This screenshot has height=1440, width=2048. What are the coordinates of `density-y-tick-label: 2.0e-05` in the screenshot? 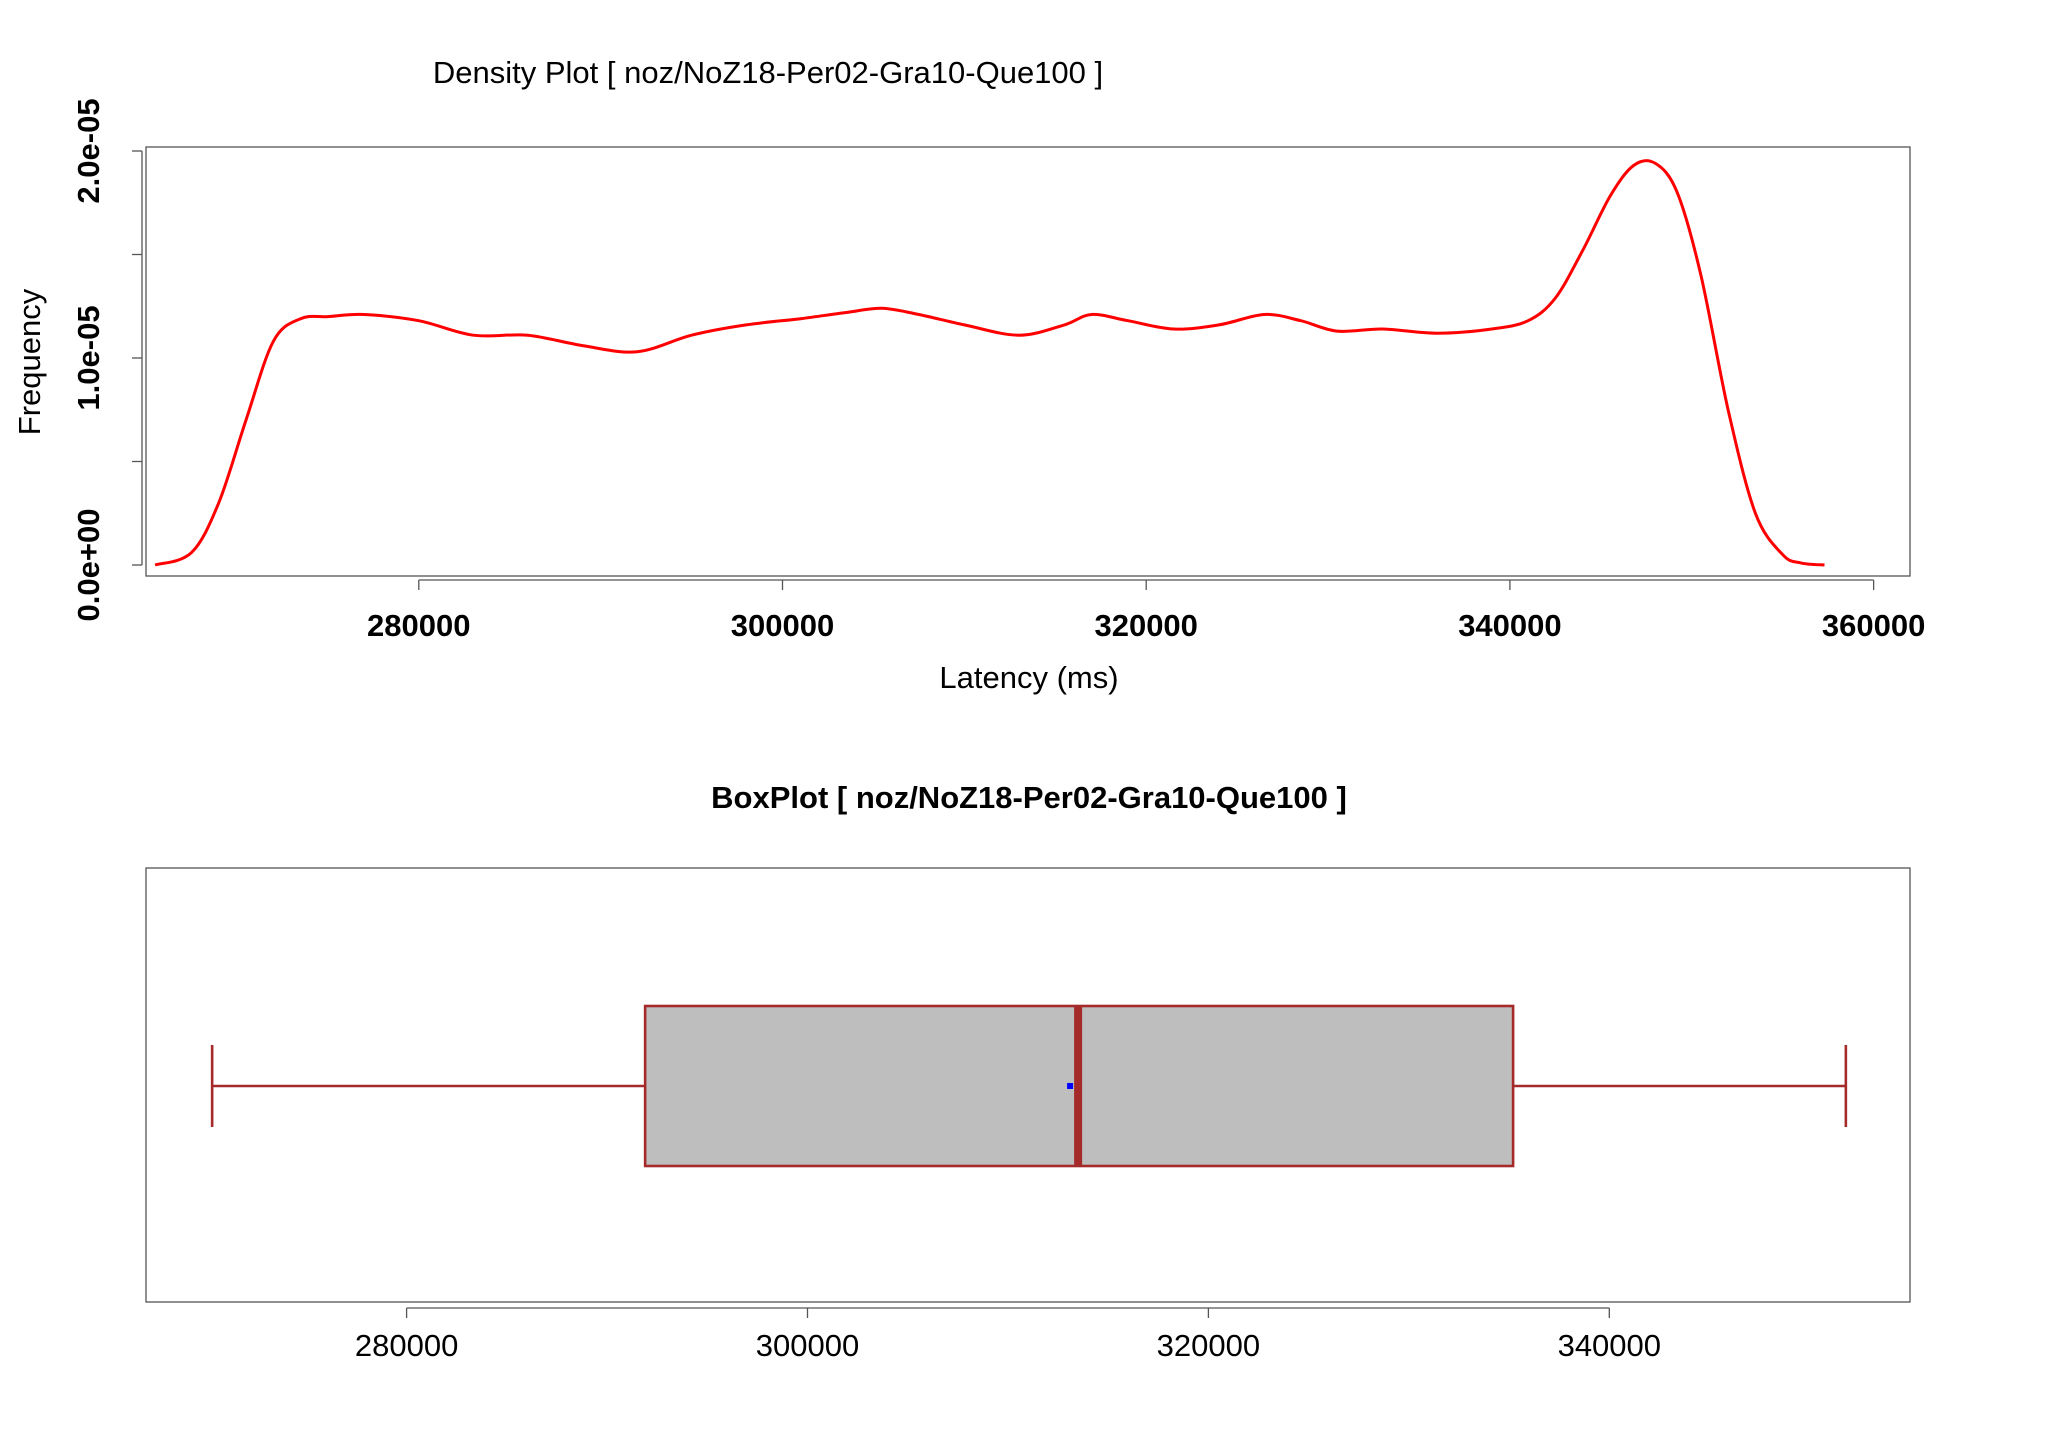 It's located at (88, 150).